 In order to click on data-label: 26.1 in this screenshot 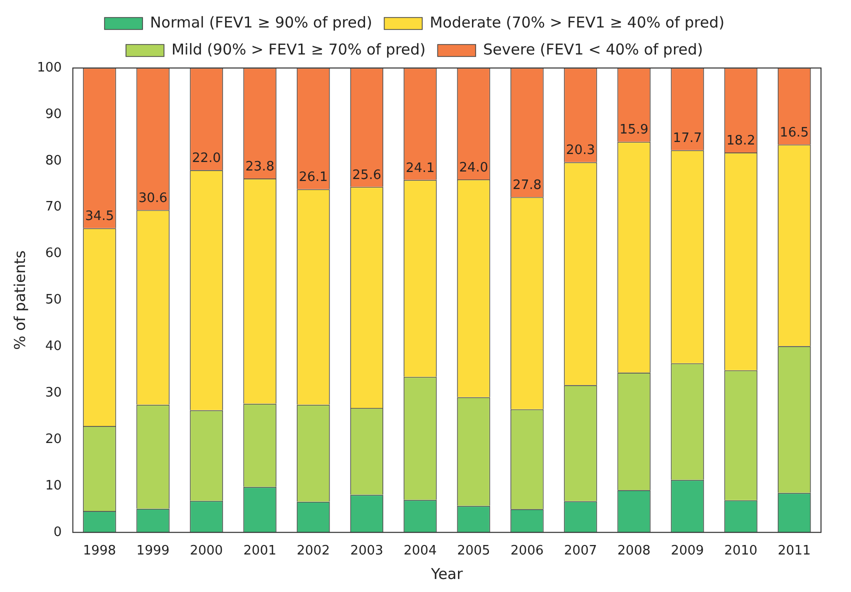, I will do `click(313, 178)`.